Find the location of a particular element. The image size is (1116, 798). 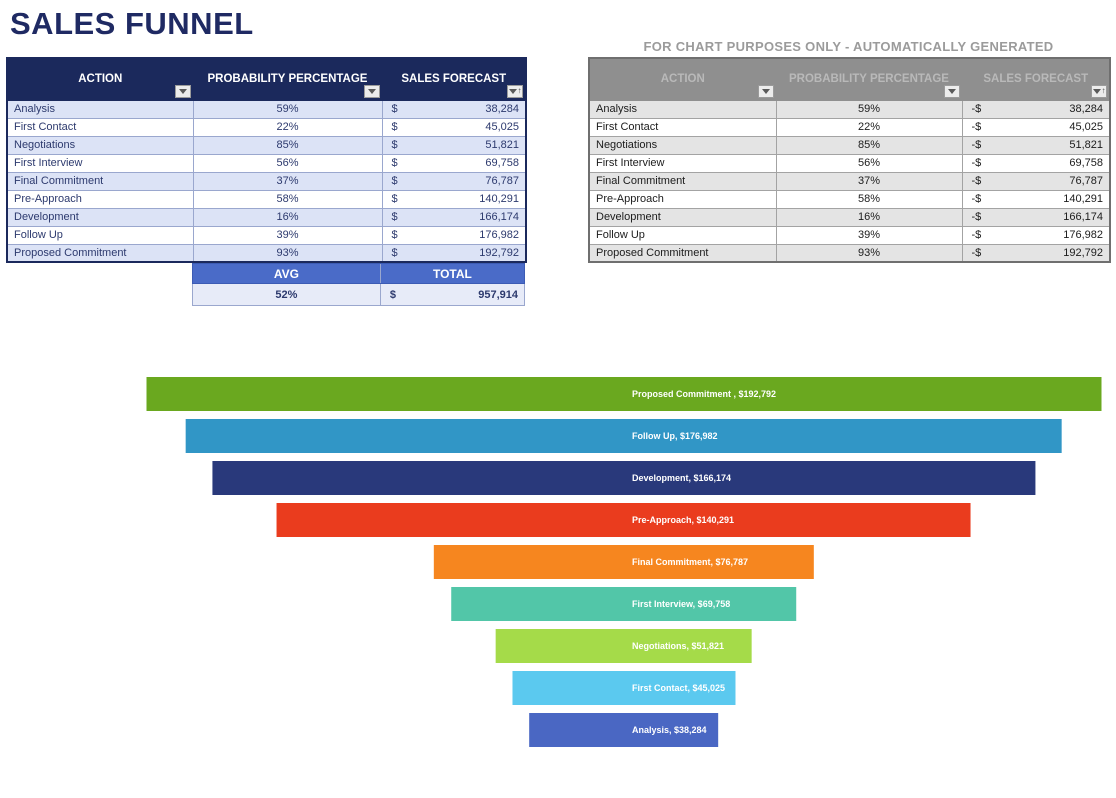

left-header-probability: PROBABILITY PERCENTAGE is located at coordinates (287, 79).